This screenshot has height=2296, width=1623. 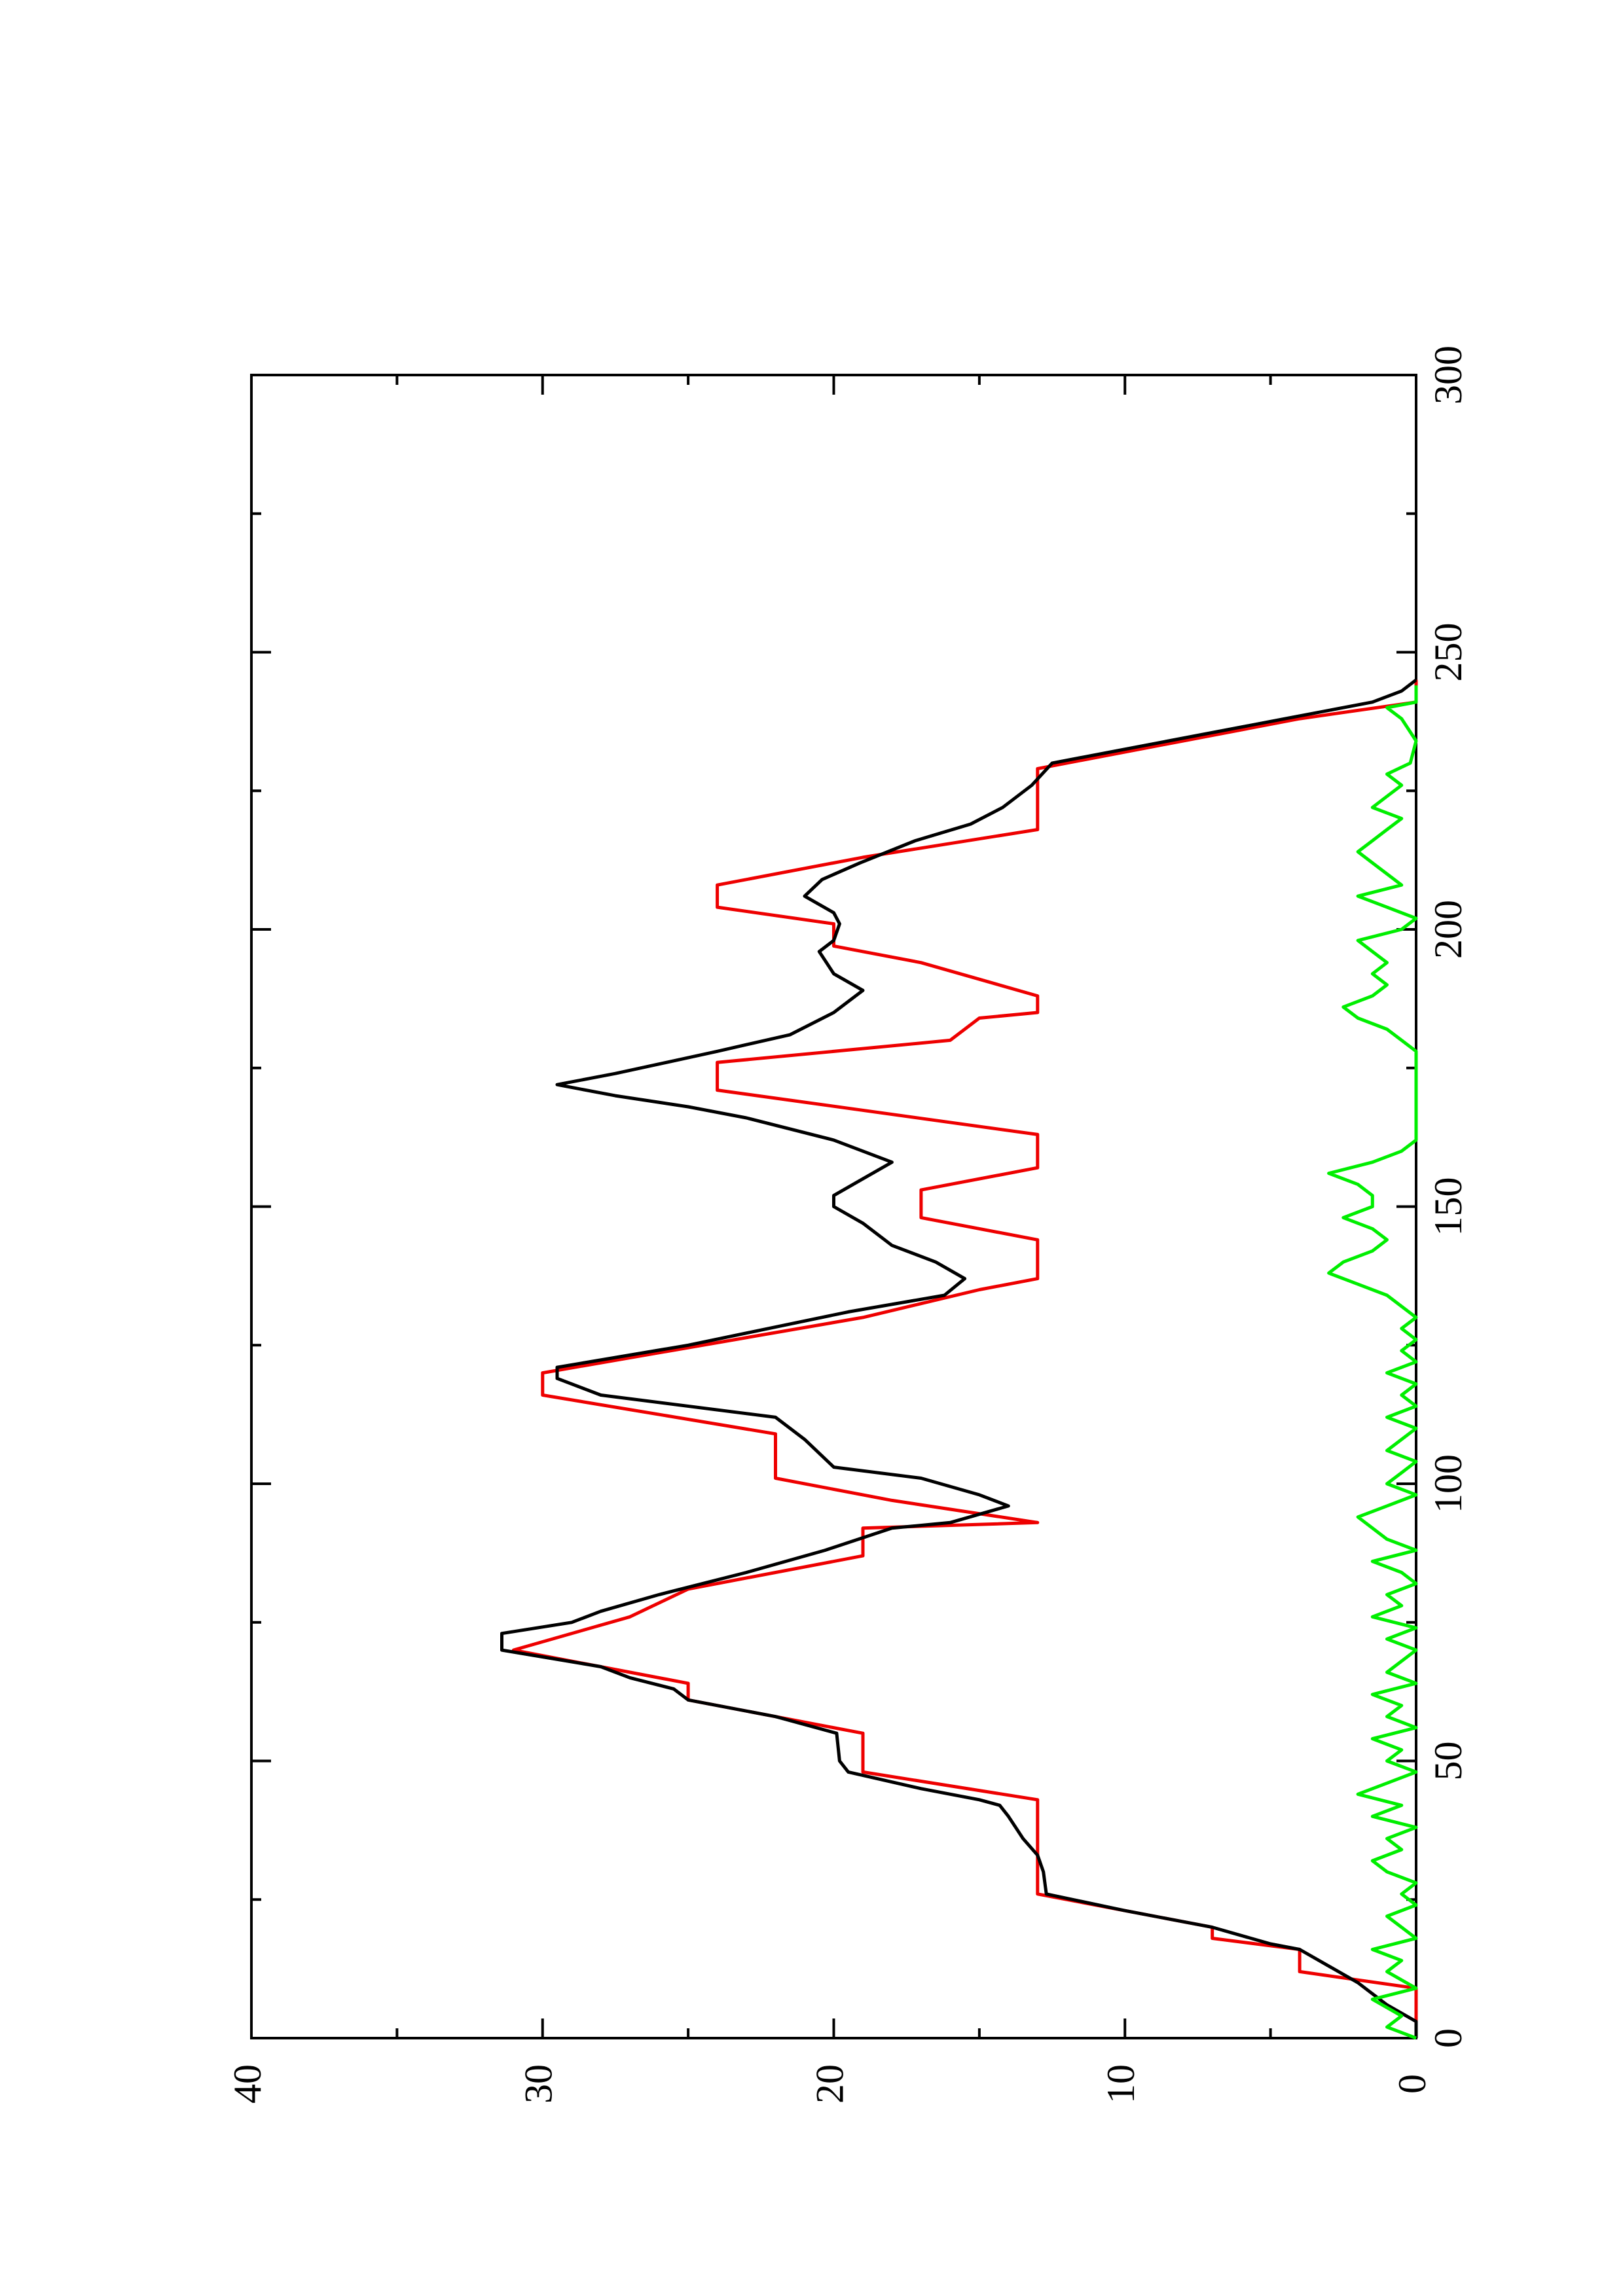 What do you see at coordinates (538, 2084) in the screenshot?
I see `y-tick-label: 30` at bounding box center [538, 2084].